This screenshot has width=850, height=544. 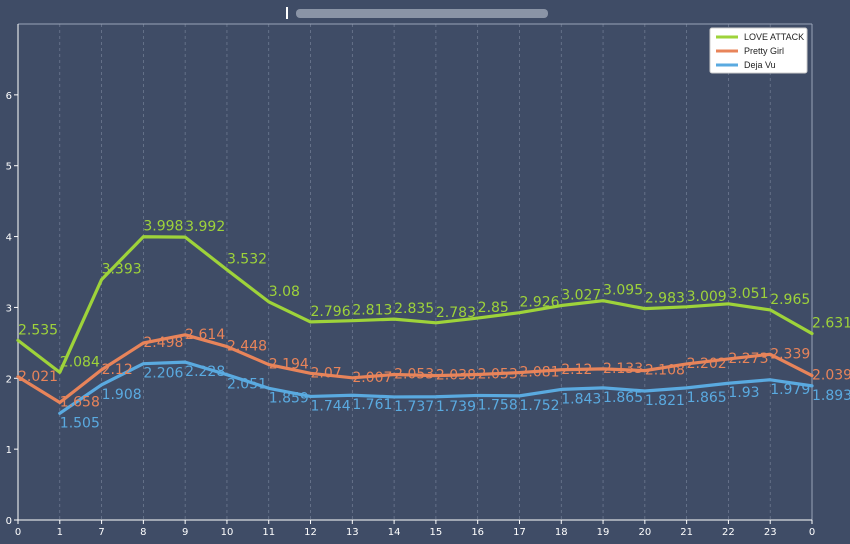 What do you see at coordinates (247, 385) in the screenshot?
I see `data-label: 2.051` at bounding box center [247, 385].